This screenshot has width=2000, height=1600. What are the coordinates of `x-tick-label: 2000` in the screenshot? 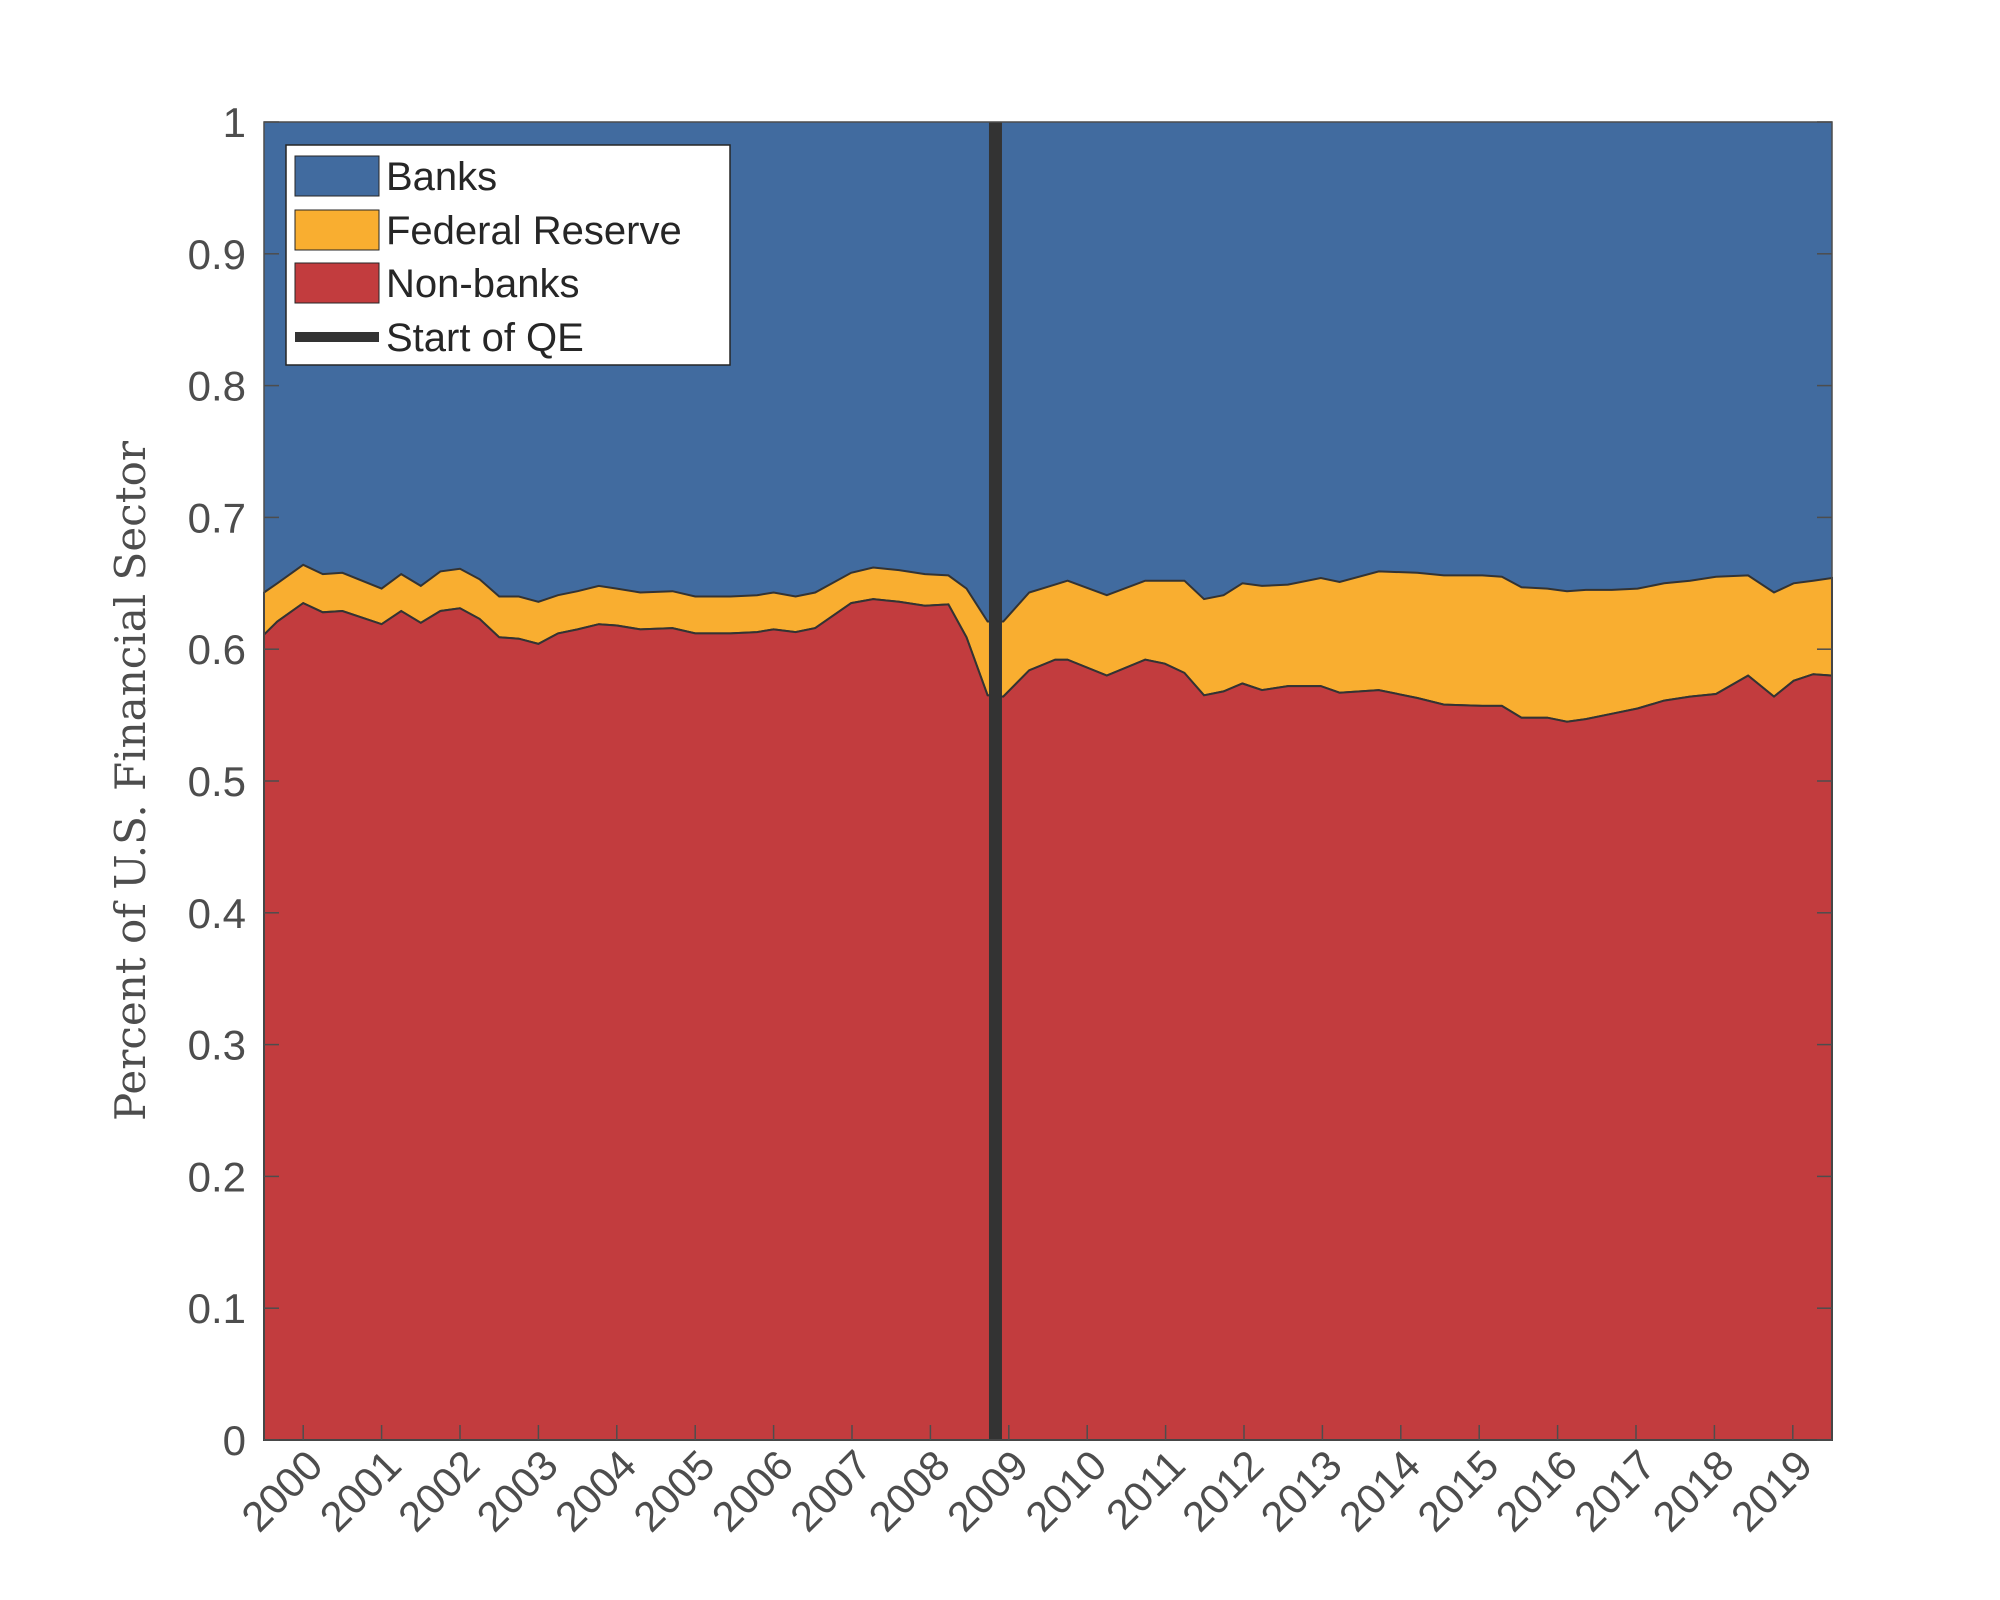 It's located at (281, 1490).